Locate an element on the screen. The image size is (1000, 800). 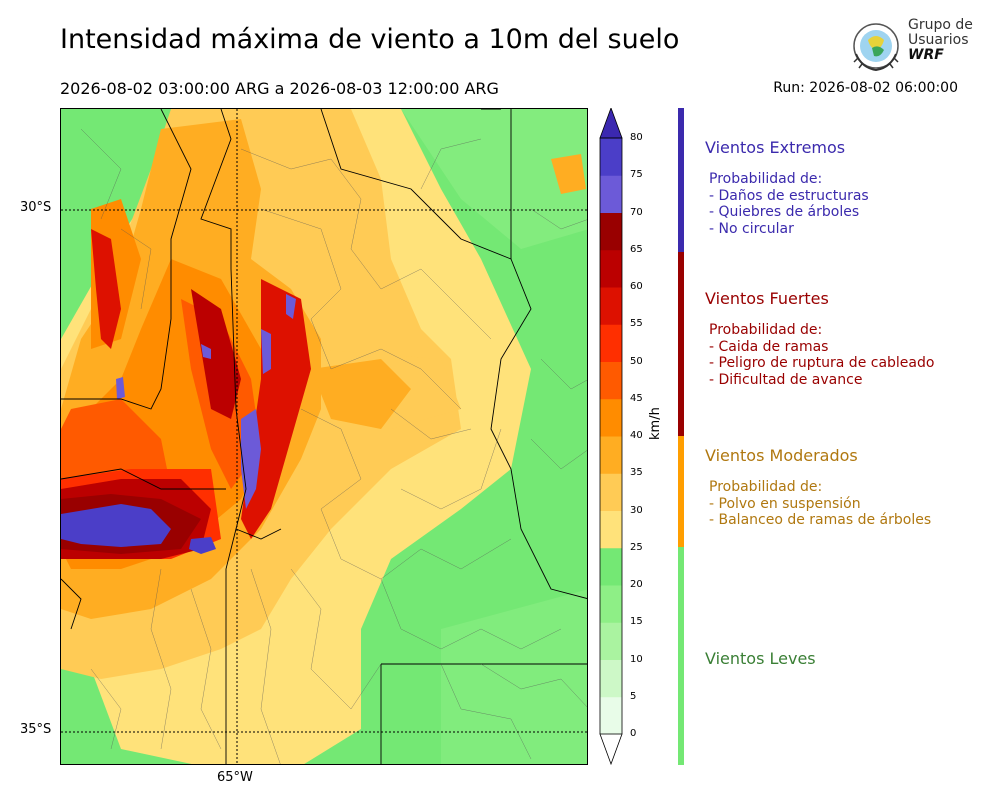
legend-bar-light is located at coordinates (681, 656).